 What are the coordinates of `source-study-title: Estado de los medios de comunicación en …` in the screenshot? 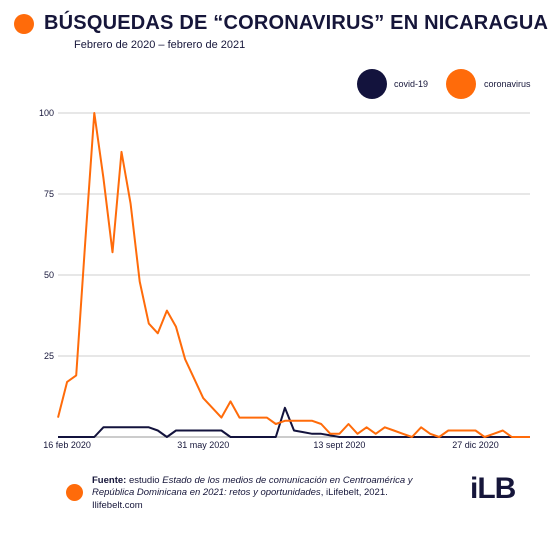 It's located at (252, 486).